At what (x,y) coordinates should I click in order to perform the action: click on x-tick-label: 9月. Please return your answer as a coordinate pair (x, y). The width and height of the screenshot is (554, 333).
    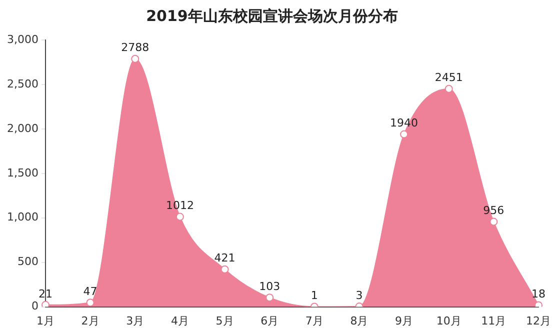
    Looking at the image, I should click on (404, 321).